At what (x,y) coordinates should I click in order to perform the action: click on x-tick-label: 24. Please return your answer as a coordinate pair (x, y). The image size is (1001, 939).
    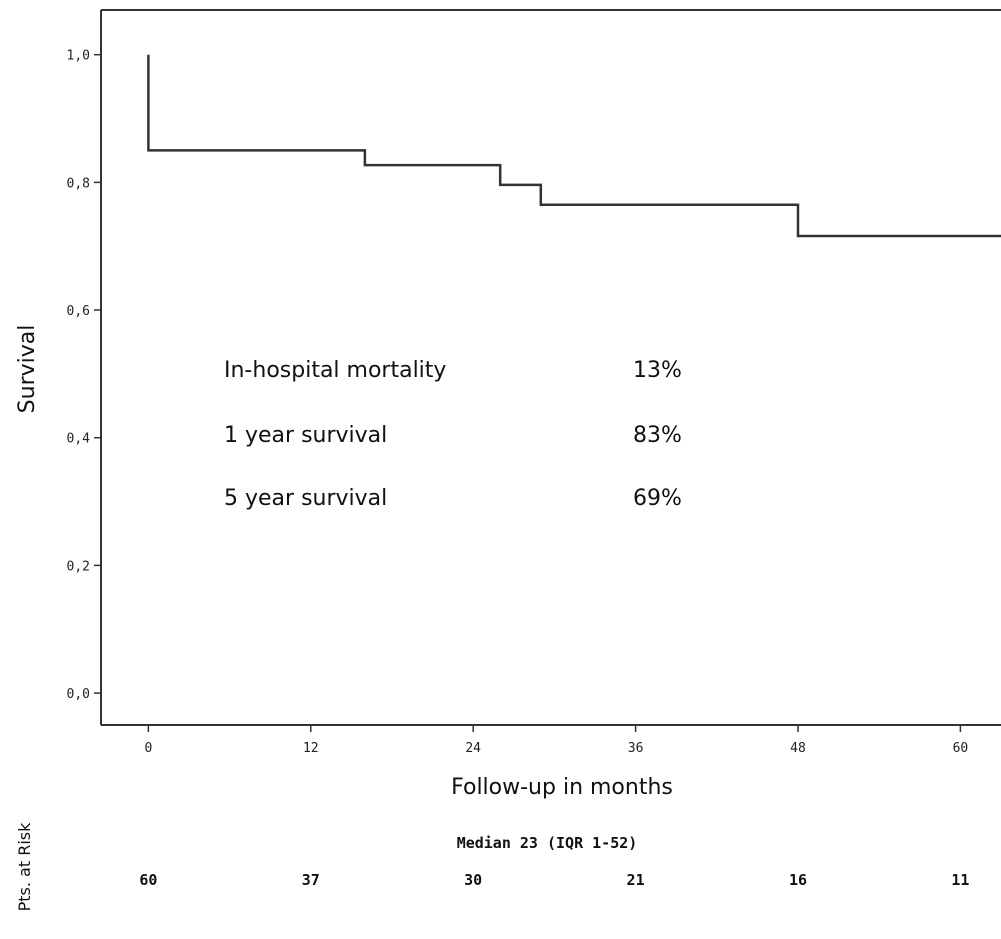
    Looking at the image, I should click on (473, 748).